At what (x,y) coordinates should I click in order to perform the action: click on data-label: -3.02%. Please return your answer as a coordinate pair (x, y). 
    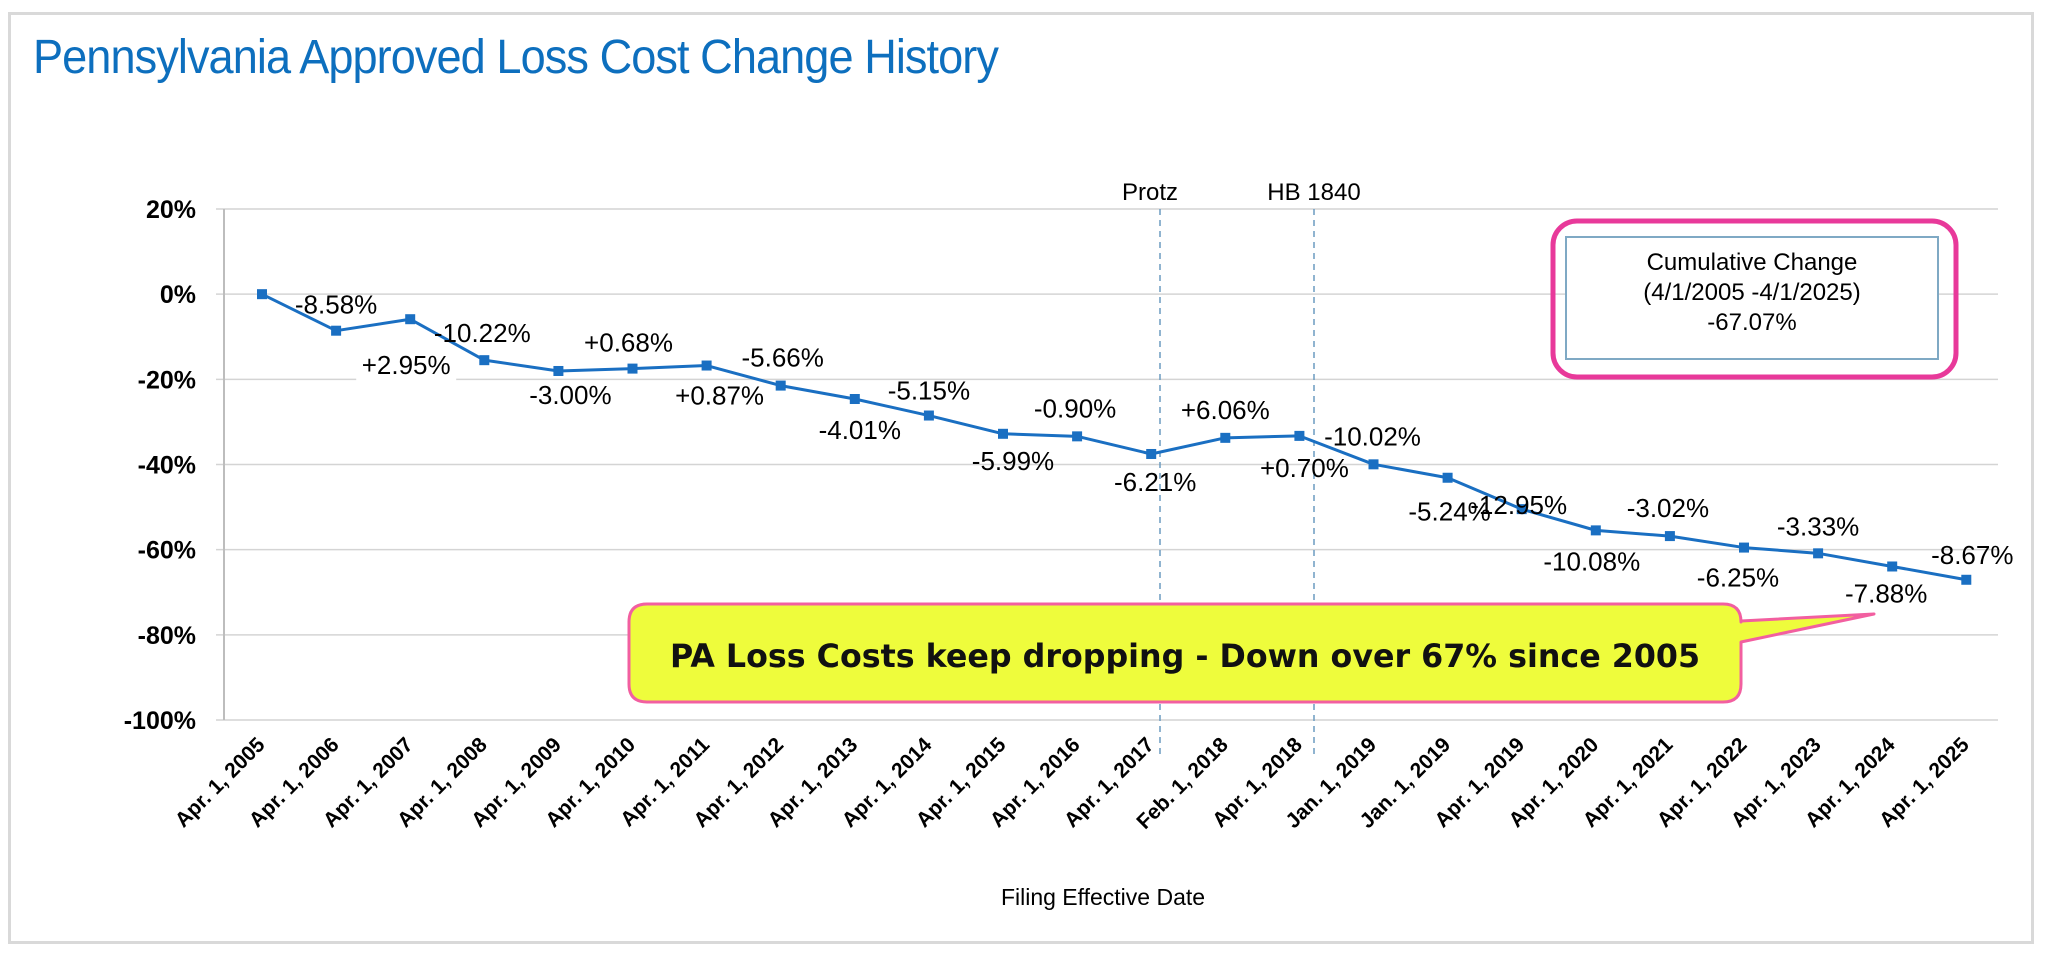
    Looking at the image, I should click on (1668, 508).